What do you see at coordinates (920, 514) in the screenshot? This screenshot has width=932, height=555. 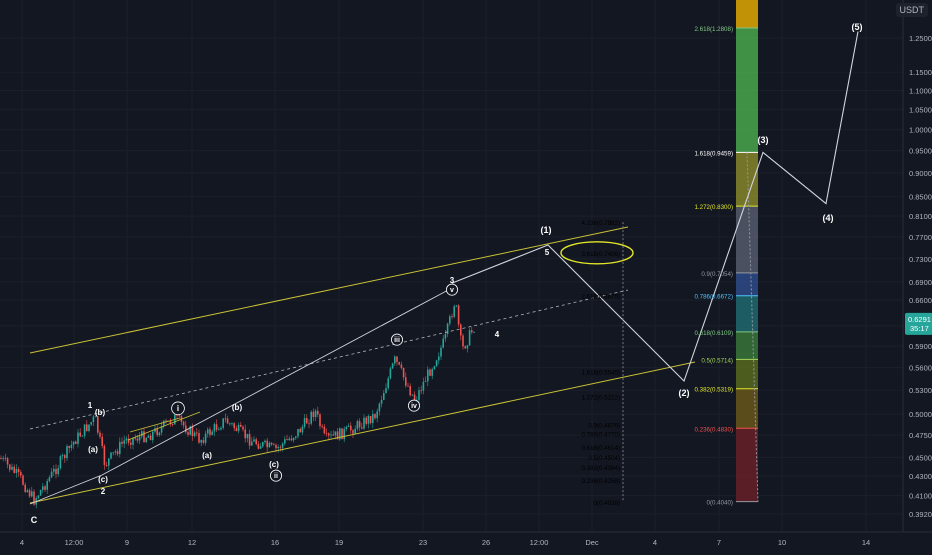 I see `price-tick: 0.3920` at bounding box center [920, 514].